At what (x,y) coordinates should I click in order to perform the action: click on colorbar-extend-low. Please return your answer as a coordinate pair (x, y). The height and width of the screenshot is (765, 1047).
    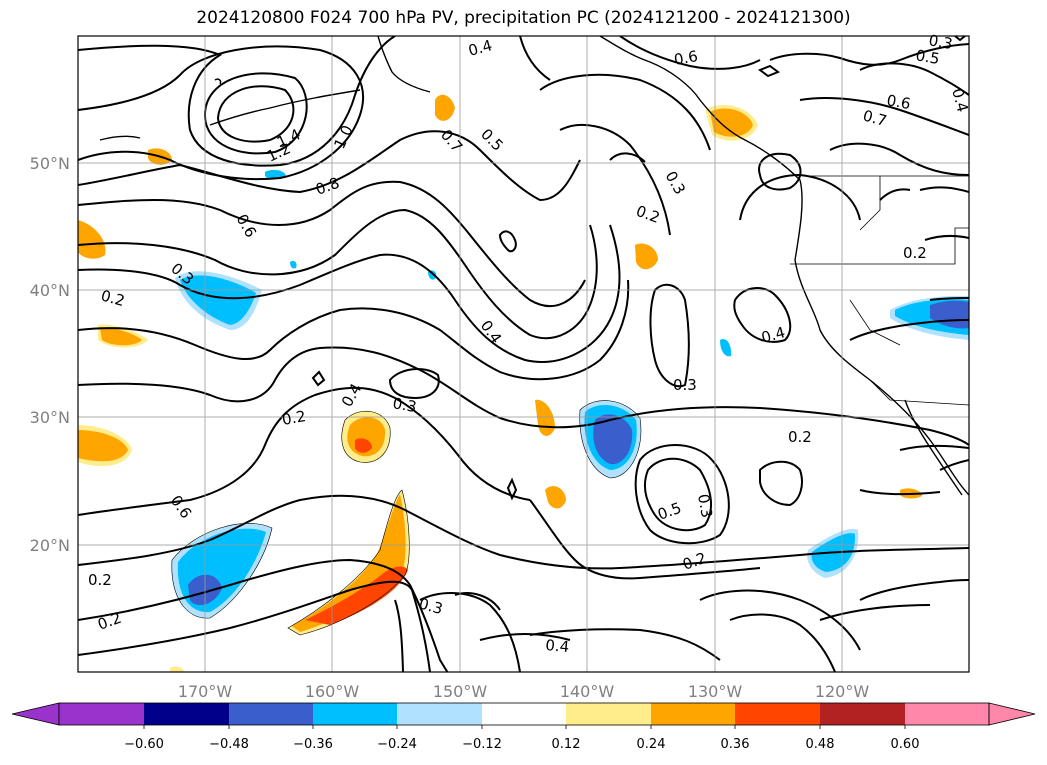
    Looking at the image, I should click on (35, 714).